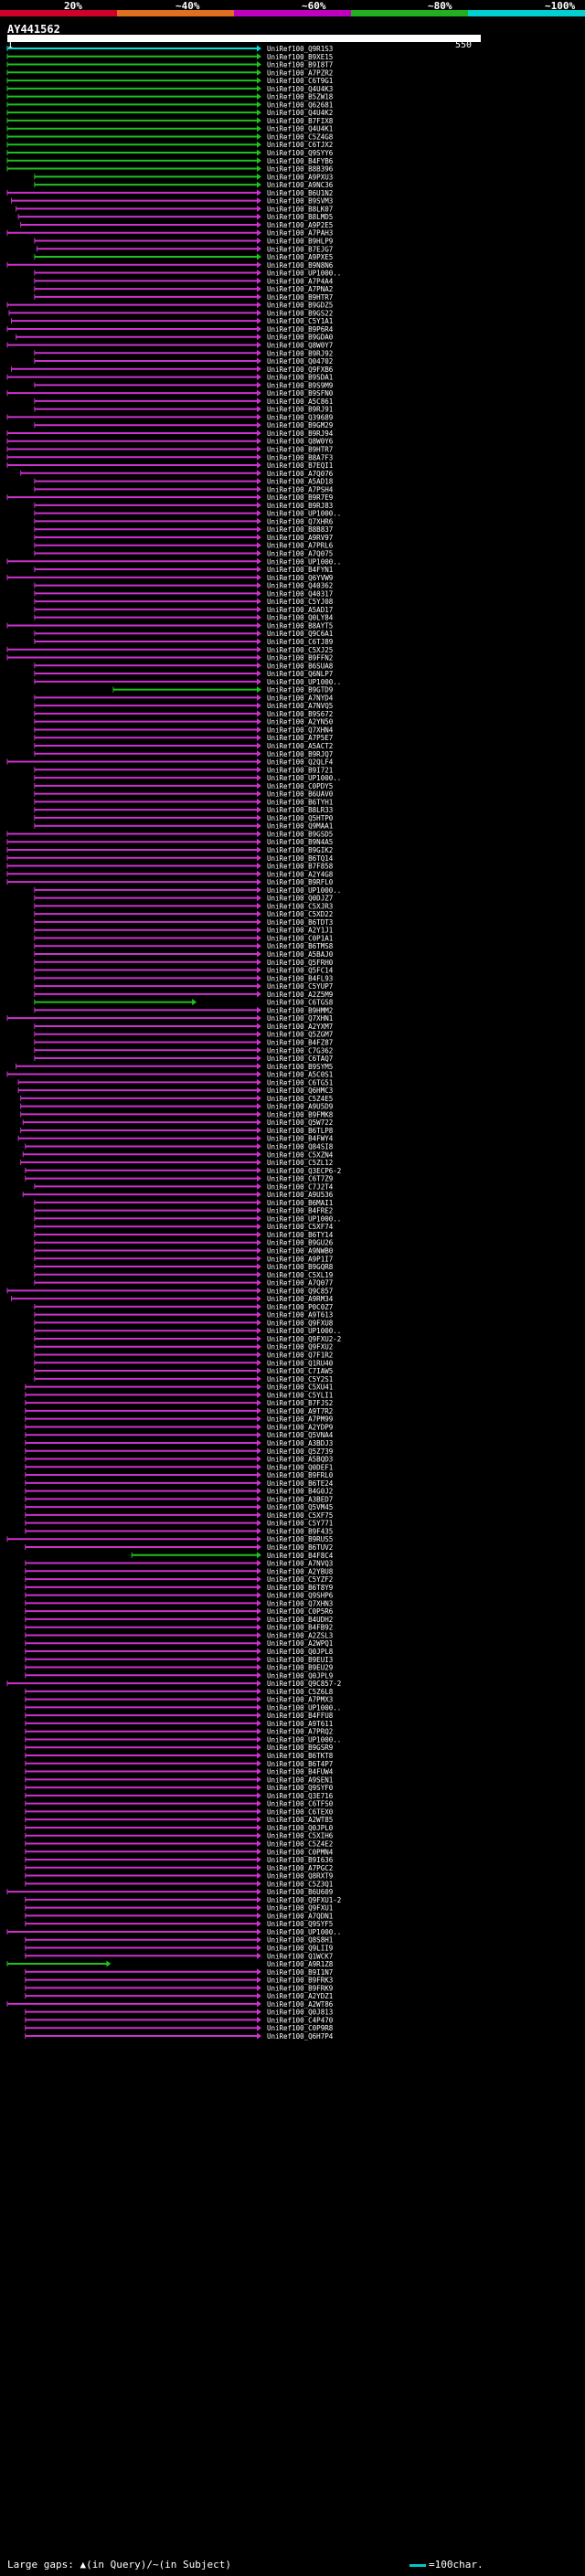  Describe the element at coordinates (300, 329) in the screenshot. I see `hit-name-link: UniRef100_B9P6R4` at that location.